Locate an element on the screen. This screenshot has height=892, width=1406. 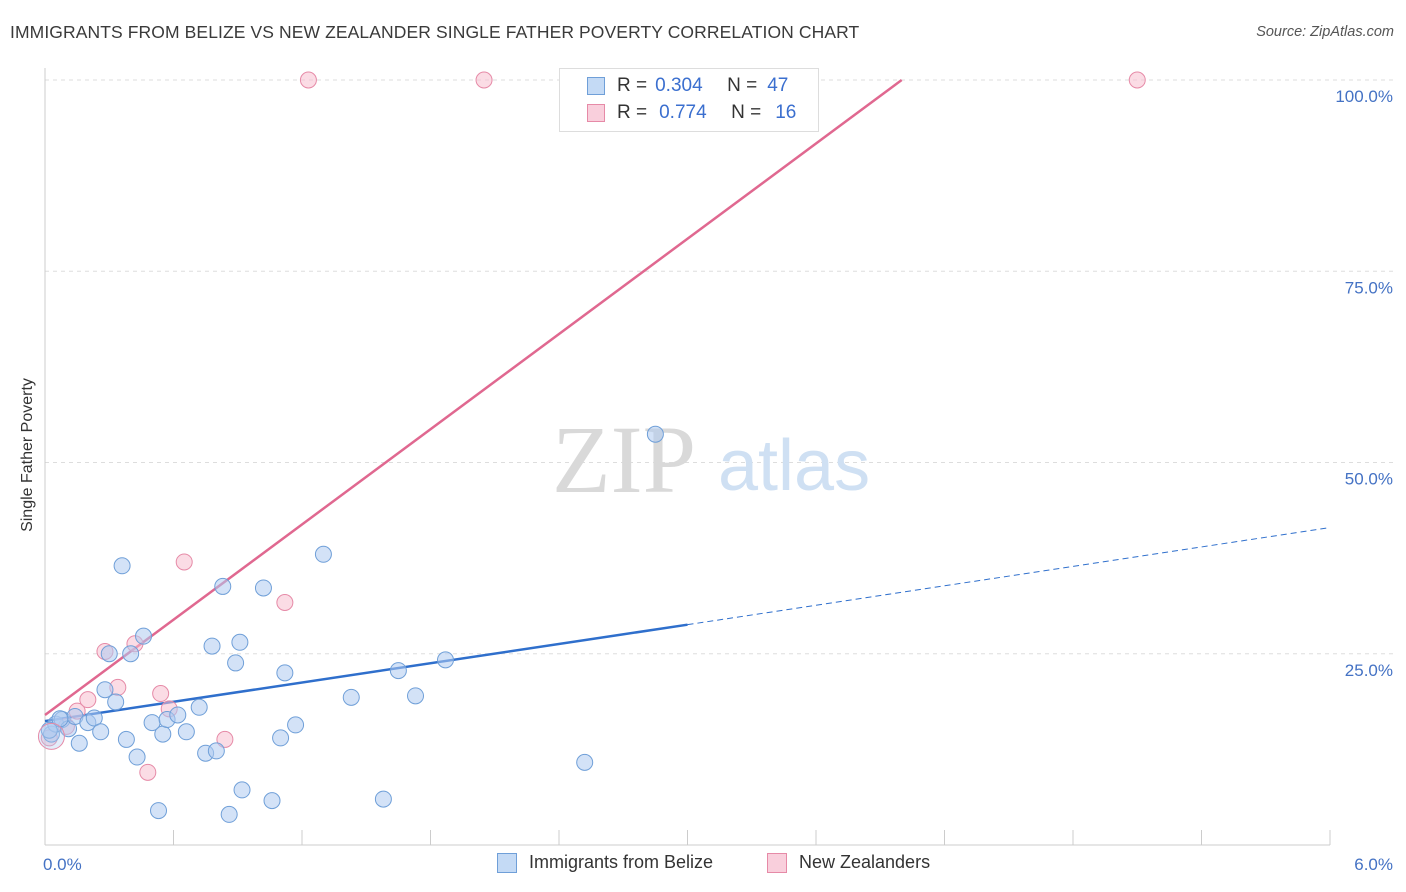
legend-r-value: 0.774 is located at coordinates (683, 112).